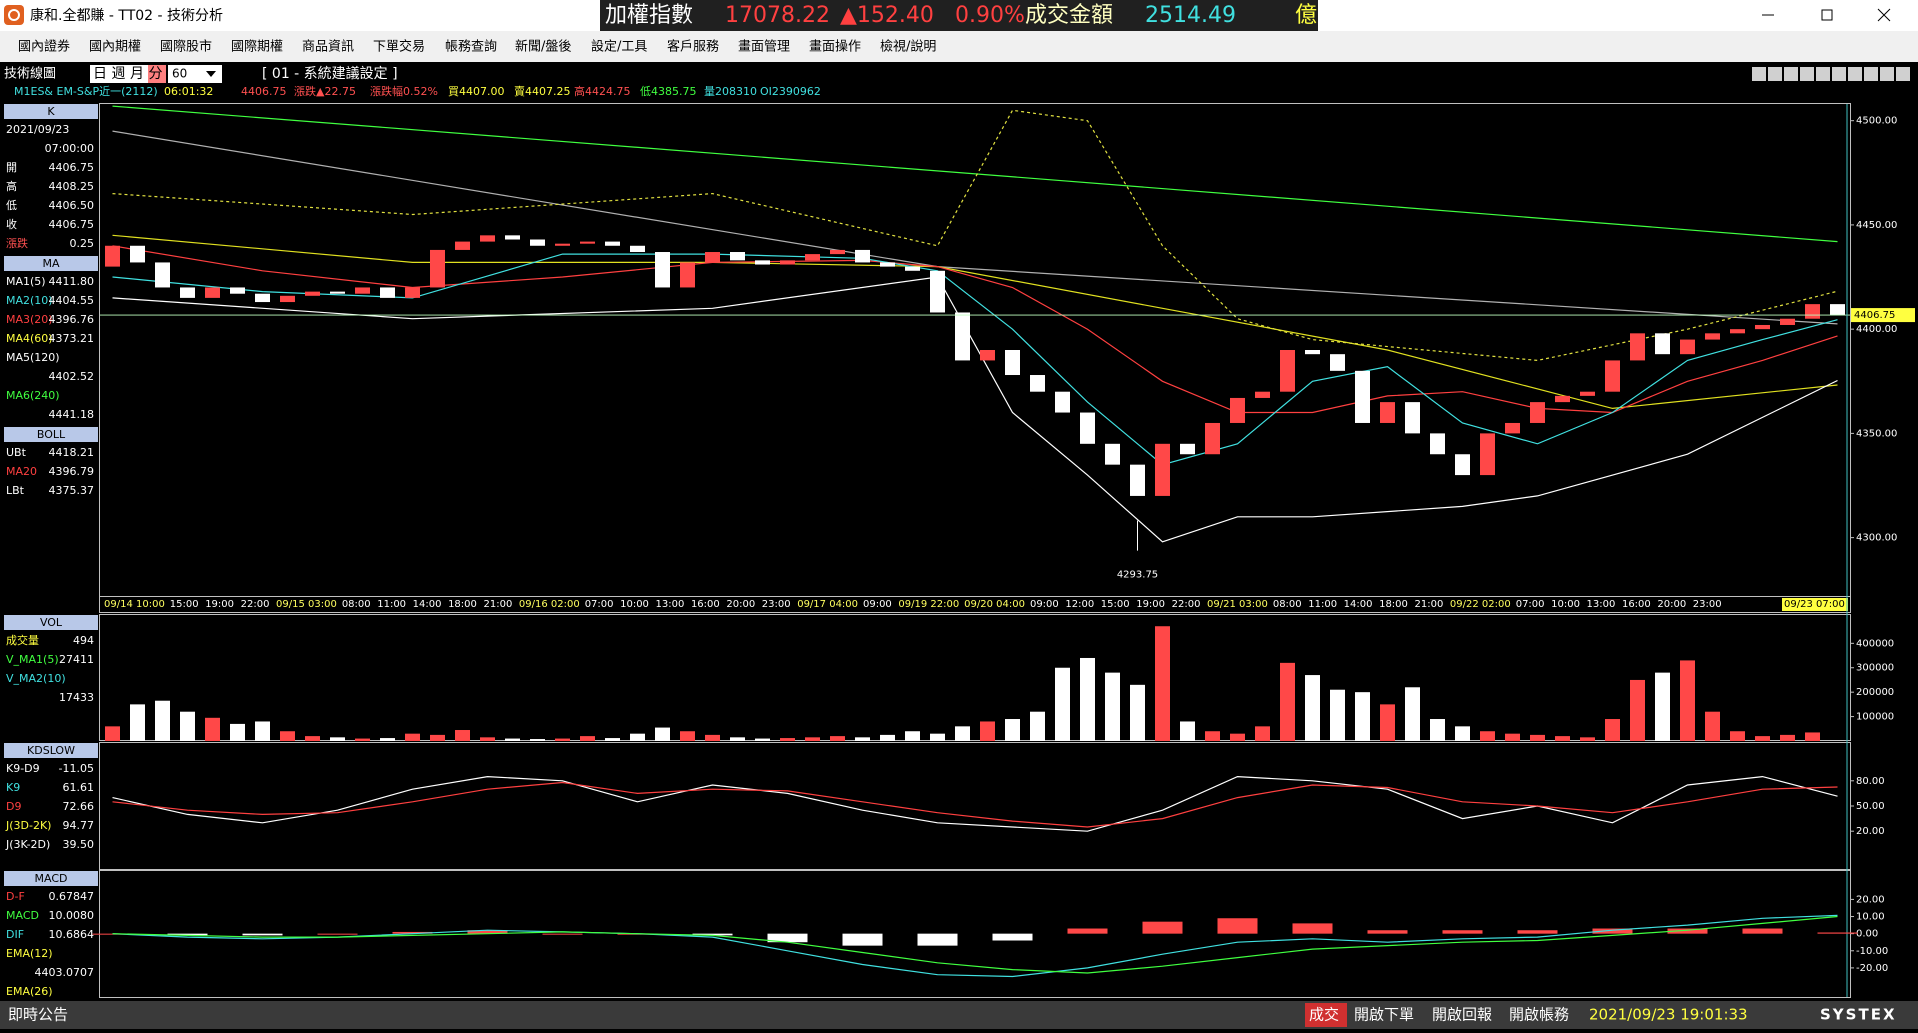 This screenshot has width=1918, height=1033. What do you see at coordinates (1870, 781) in the screenshot?
I see `y-tick-label: 80.00` at bounding box center [1870, 781].